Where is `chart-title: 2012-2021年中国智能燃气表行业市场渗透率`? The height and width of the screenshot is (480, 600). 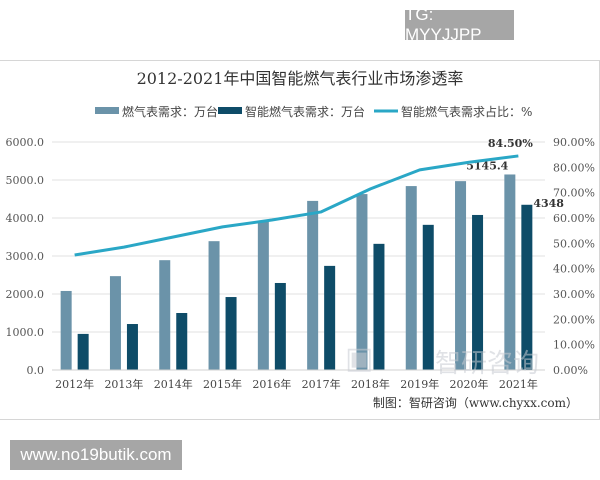
chart-title: 2012-2021年中国智能燃气表行业市场渗透率 is located at coordinates (300, 78).